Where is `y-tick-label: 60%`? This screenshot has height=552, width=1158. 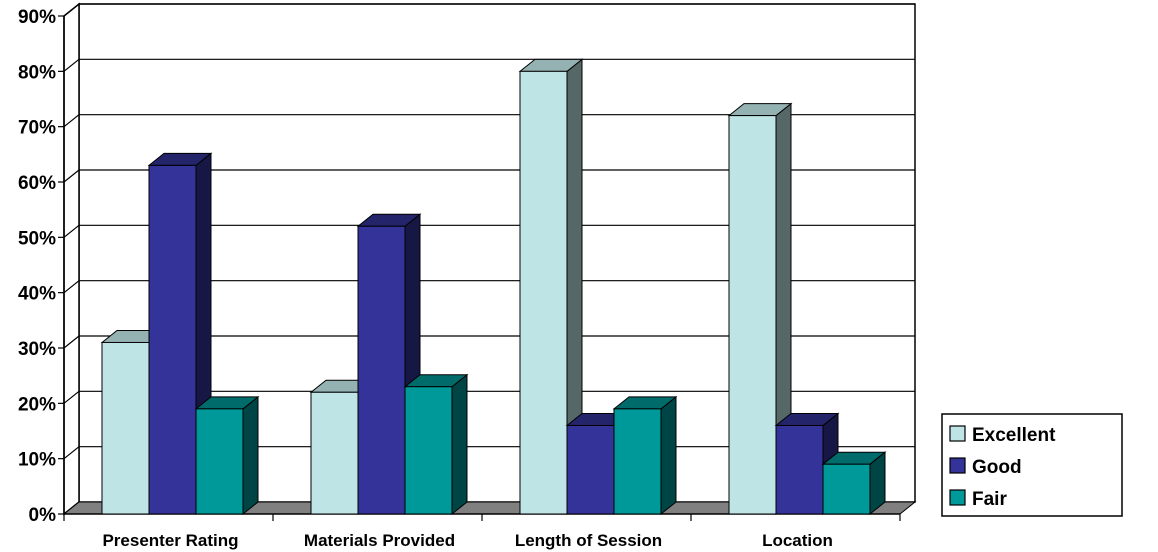
y-tick-label: 60% is located at coordinates (37, 183).